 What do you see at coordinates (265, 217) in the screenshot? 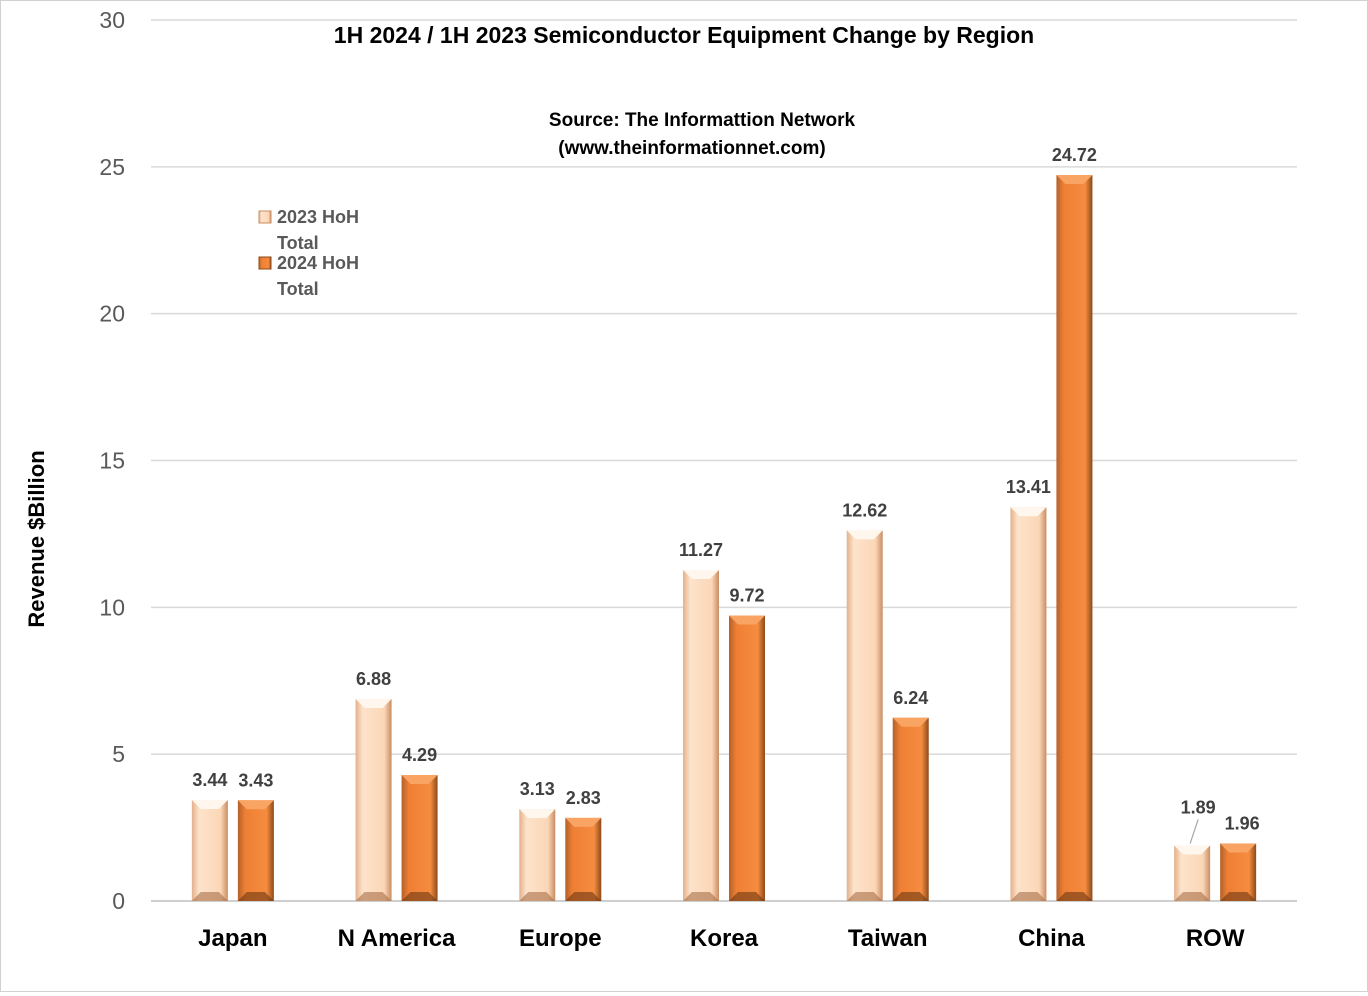
I see `legend-swatch-2023` at bounding box center [265, 217].